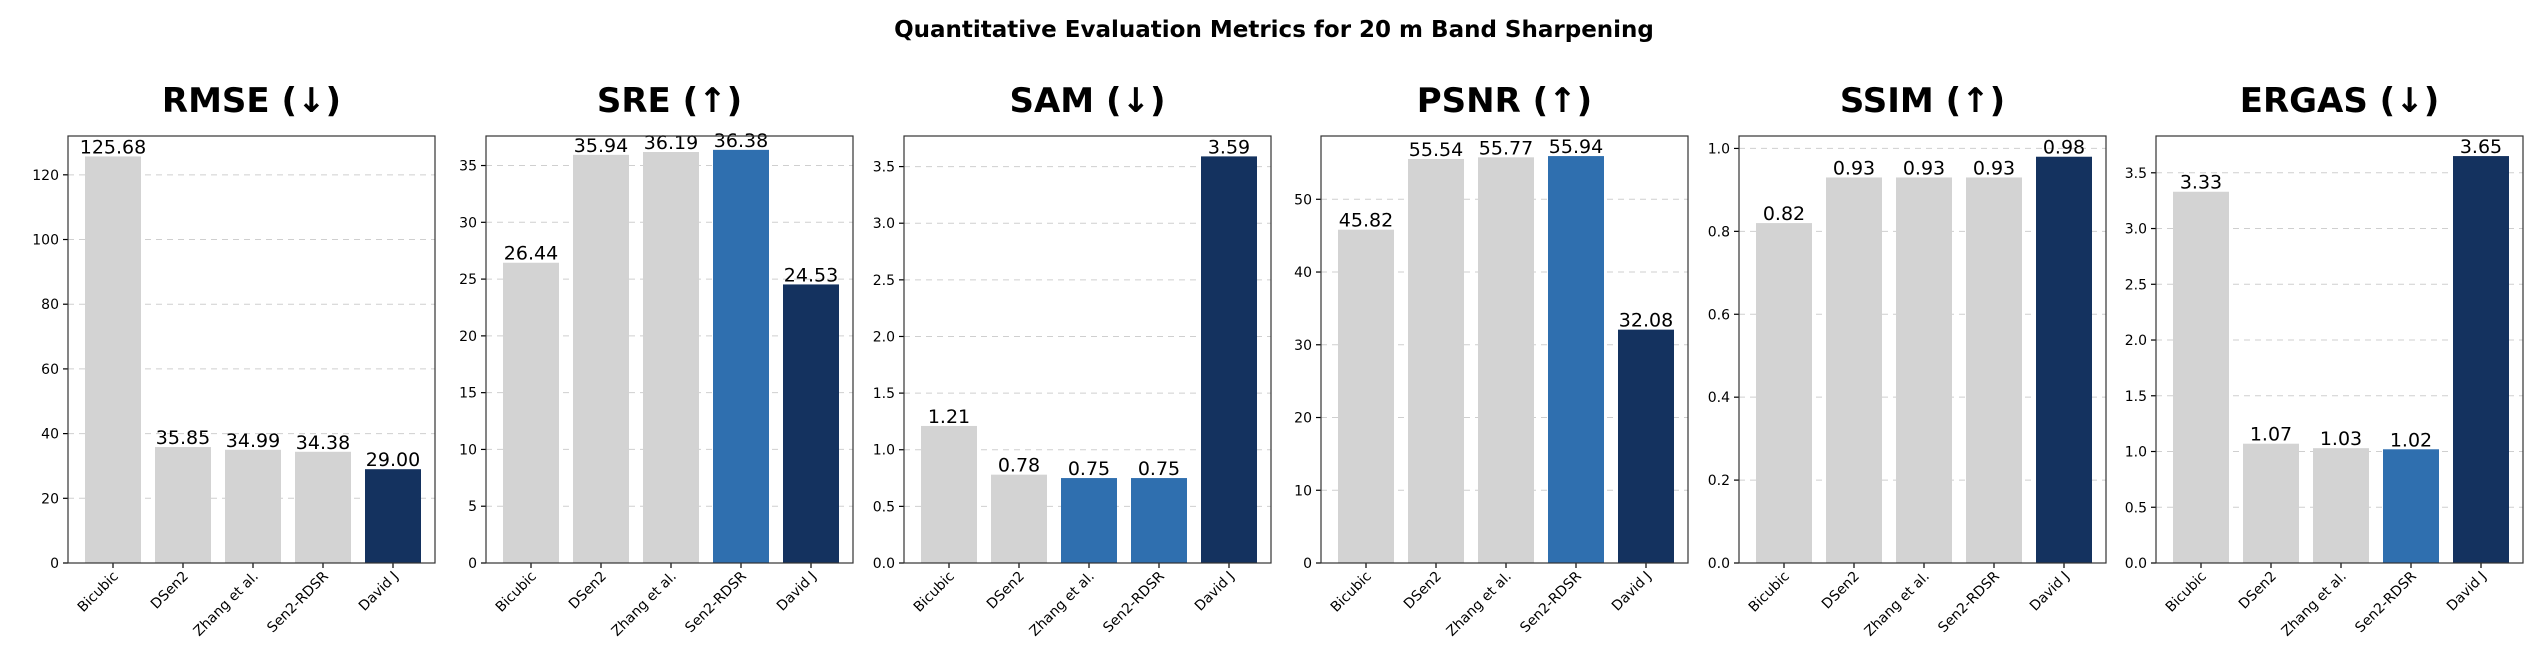  Describe the element at coordinates (1646, 321) in the screenshot. I see `data-label: 32.08` at that location.